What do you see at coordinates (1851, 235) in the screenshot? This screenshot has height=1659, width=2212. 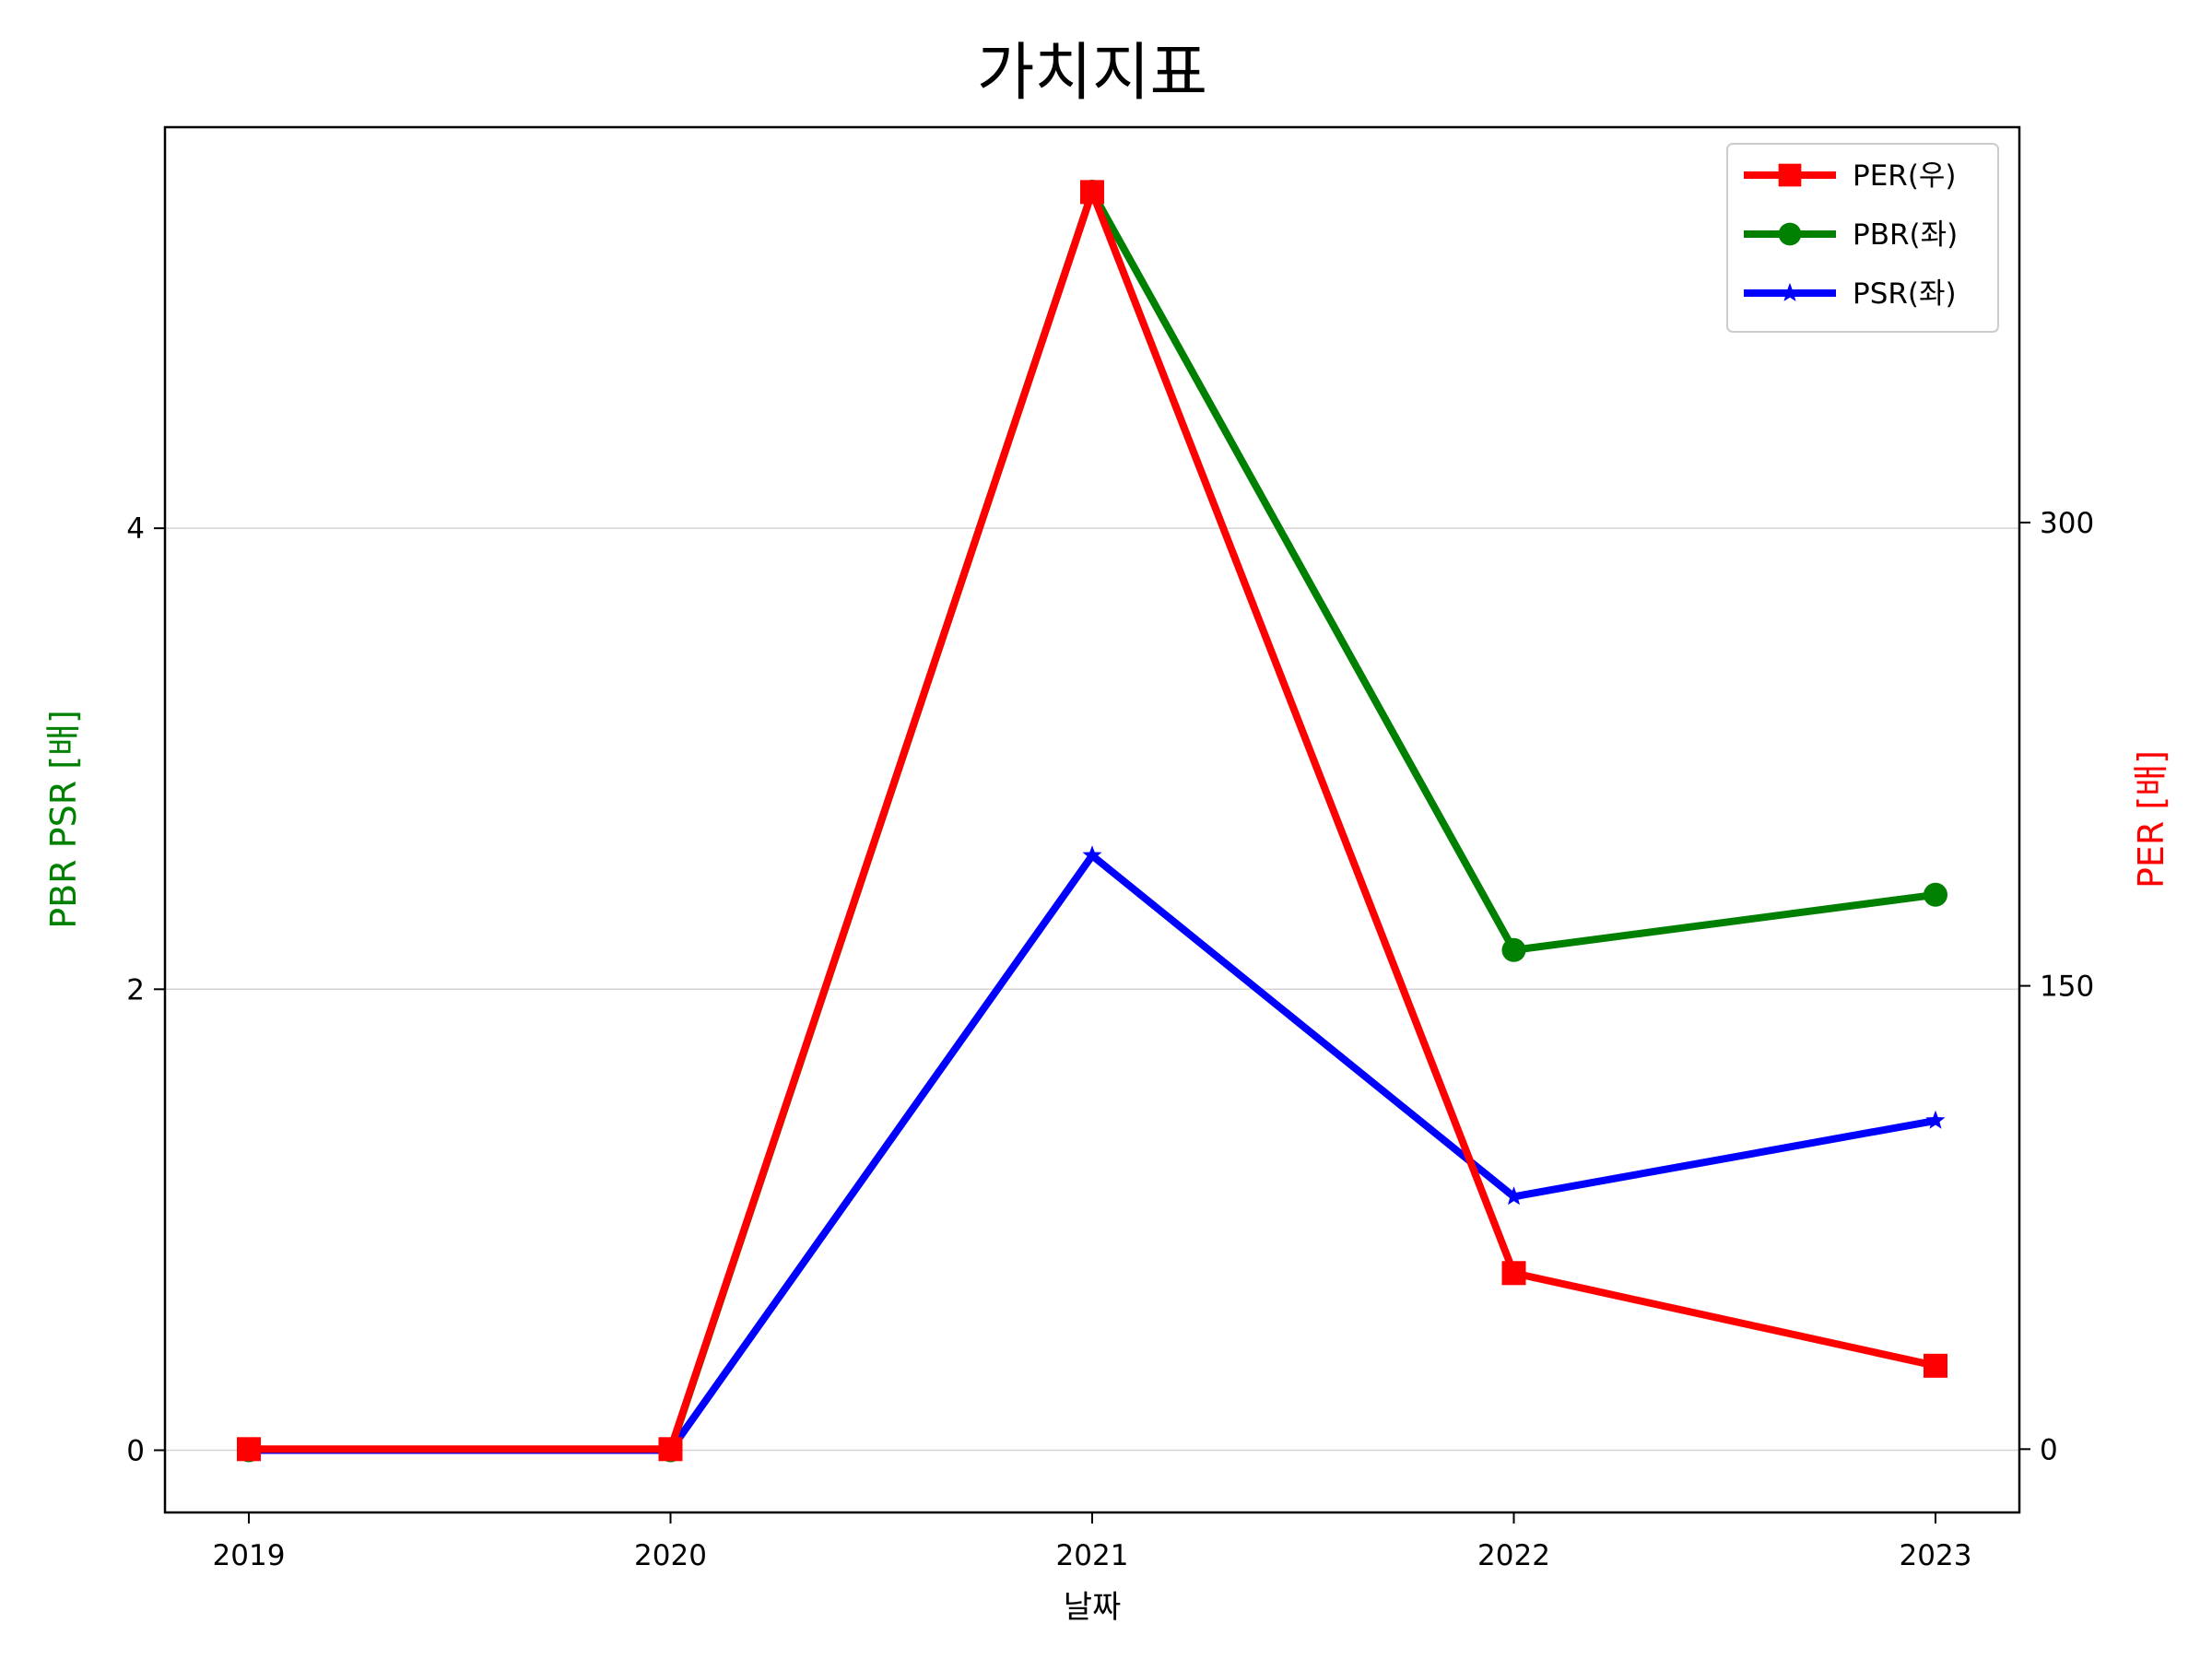 I see `legend-item: PBR(좌)` at bounding box center [1851, 235].